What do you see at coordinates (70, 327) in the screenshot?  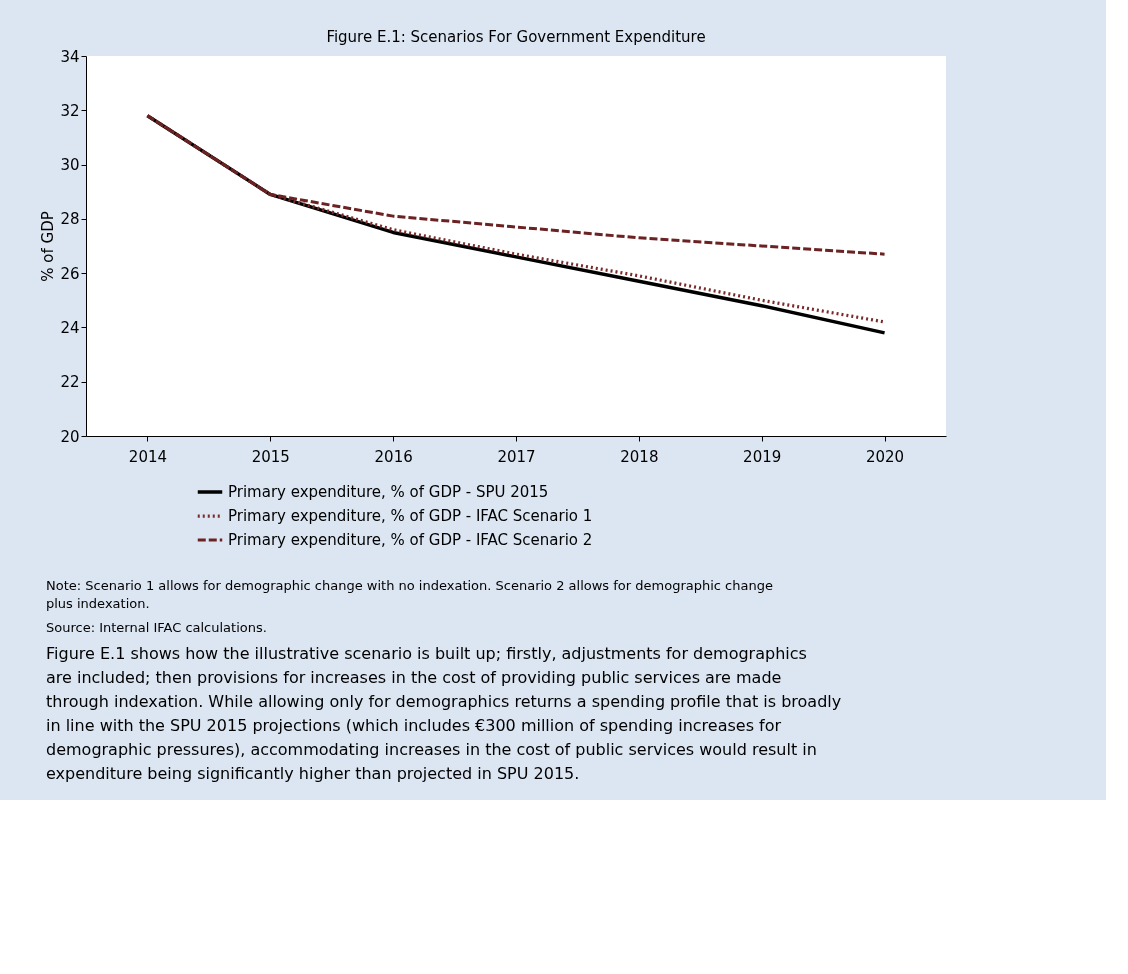 I see `y-tick-label: 24` at bounding box center [70, 327].